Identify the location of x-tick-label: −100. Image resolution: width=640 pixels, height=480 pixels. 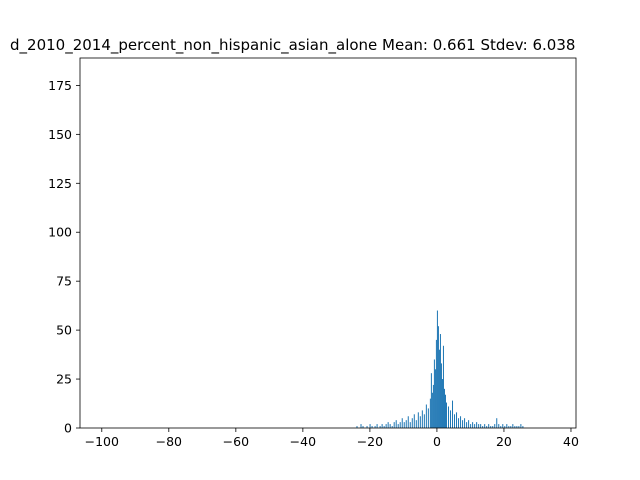
(102, 441).